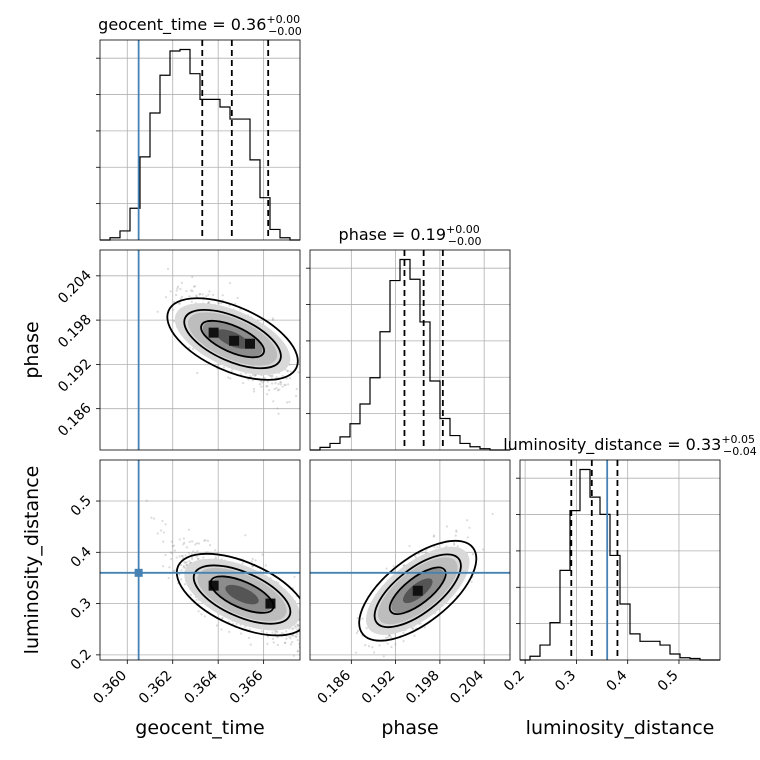  I want to click on panel-title-luminosity_distance: luminosity_distance = 0.33+0.05 −0.04, so click(630, 445).